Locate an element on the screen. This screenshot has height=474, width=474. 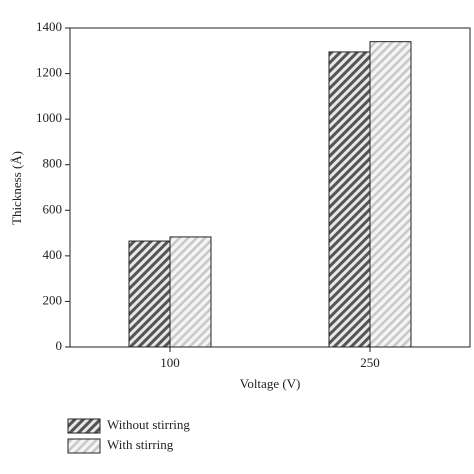
y-tick-label: 400 is located at coordinates (53, 254).